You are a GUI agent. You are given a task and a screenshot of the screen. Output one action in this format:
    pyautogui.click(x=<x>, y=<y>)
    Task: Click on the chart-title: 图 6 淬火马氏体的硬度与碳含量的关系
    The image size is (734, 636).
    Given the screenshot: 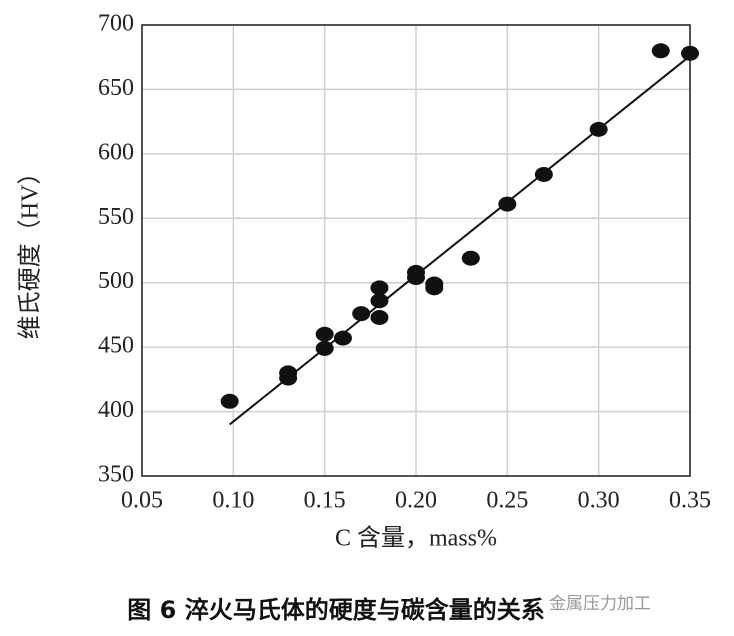 What is the action you would take?
    pyautogui.click(x=335, y=610)
    